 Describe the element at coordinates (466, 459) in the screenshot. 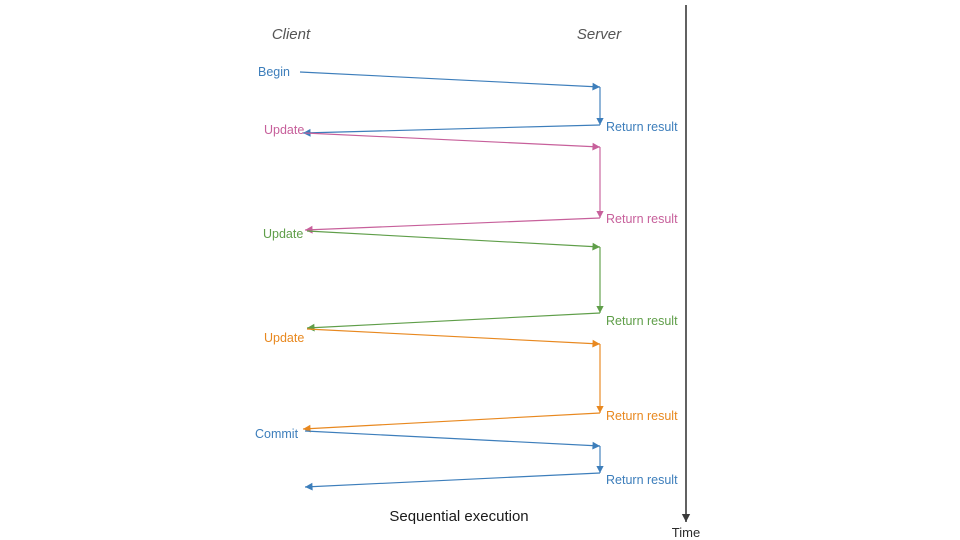

I see `message-group-commit: Commit Return result` at that location.